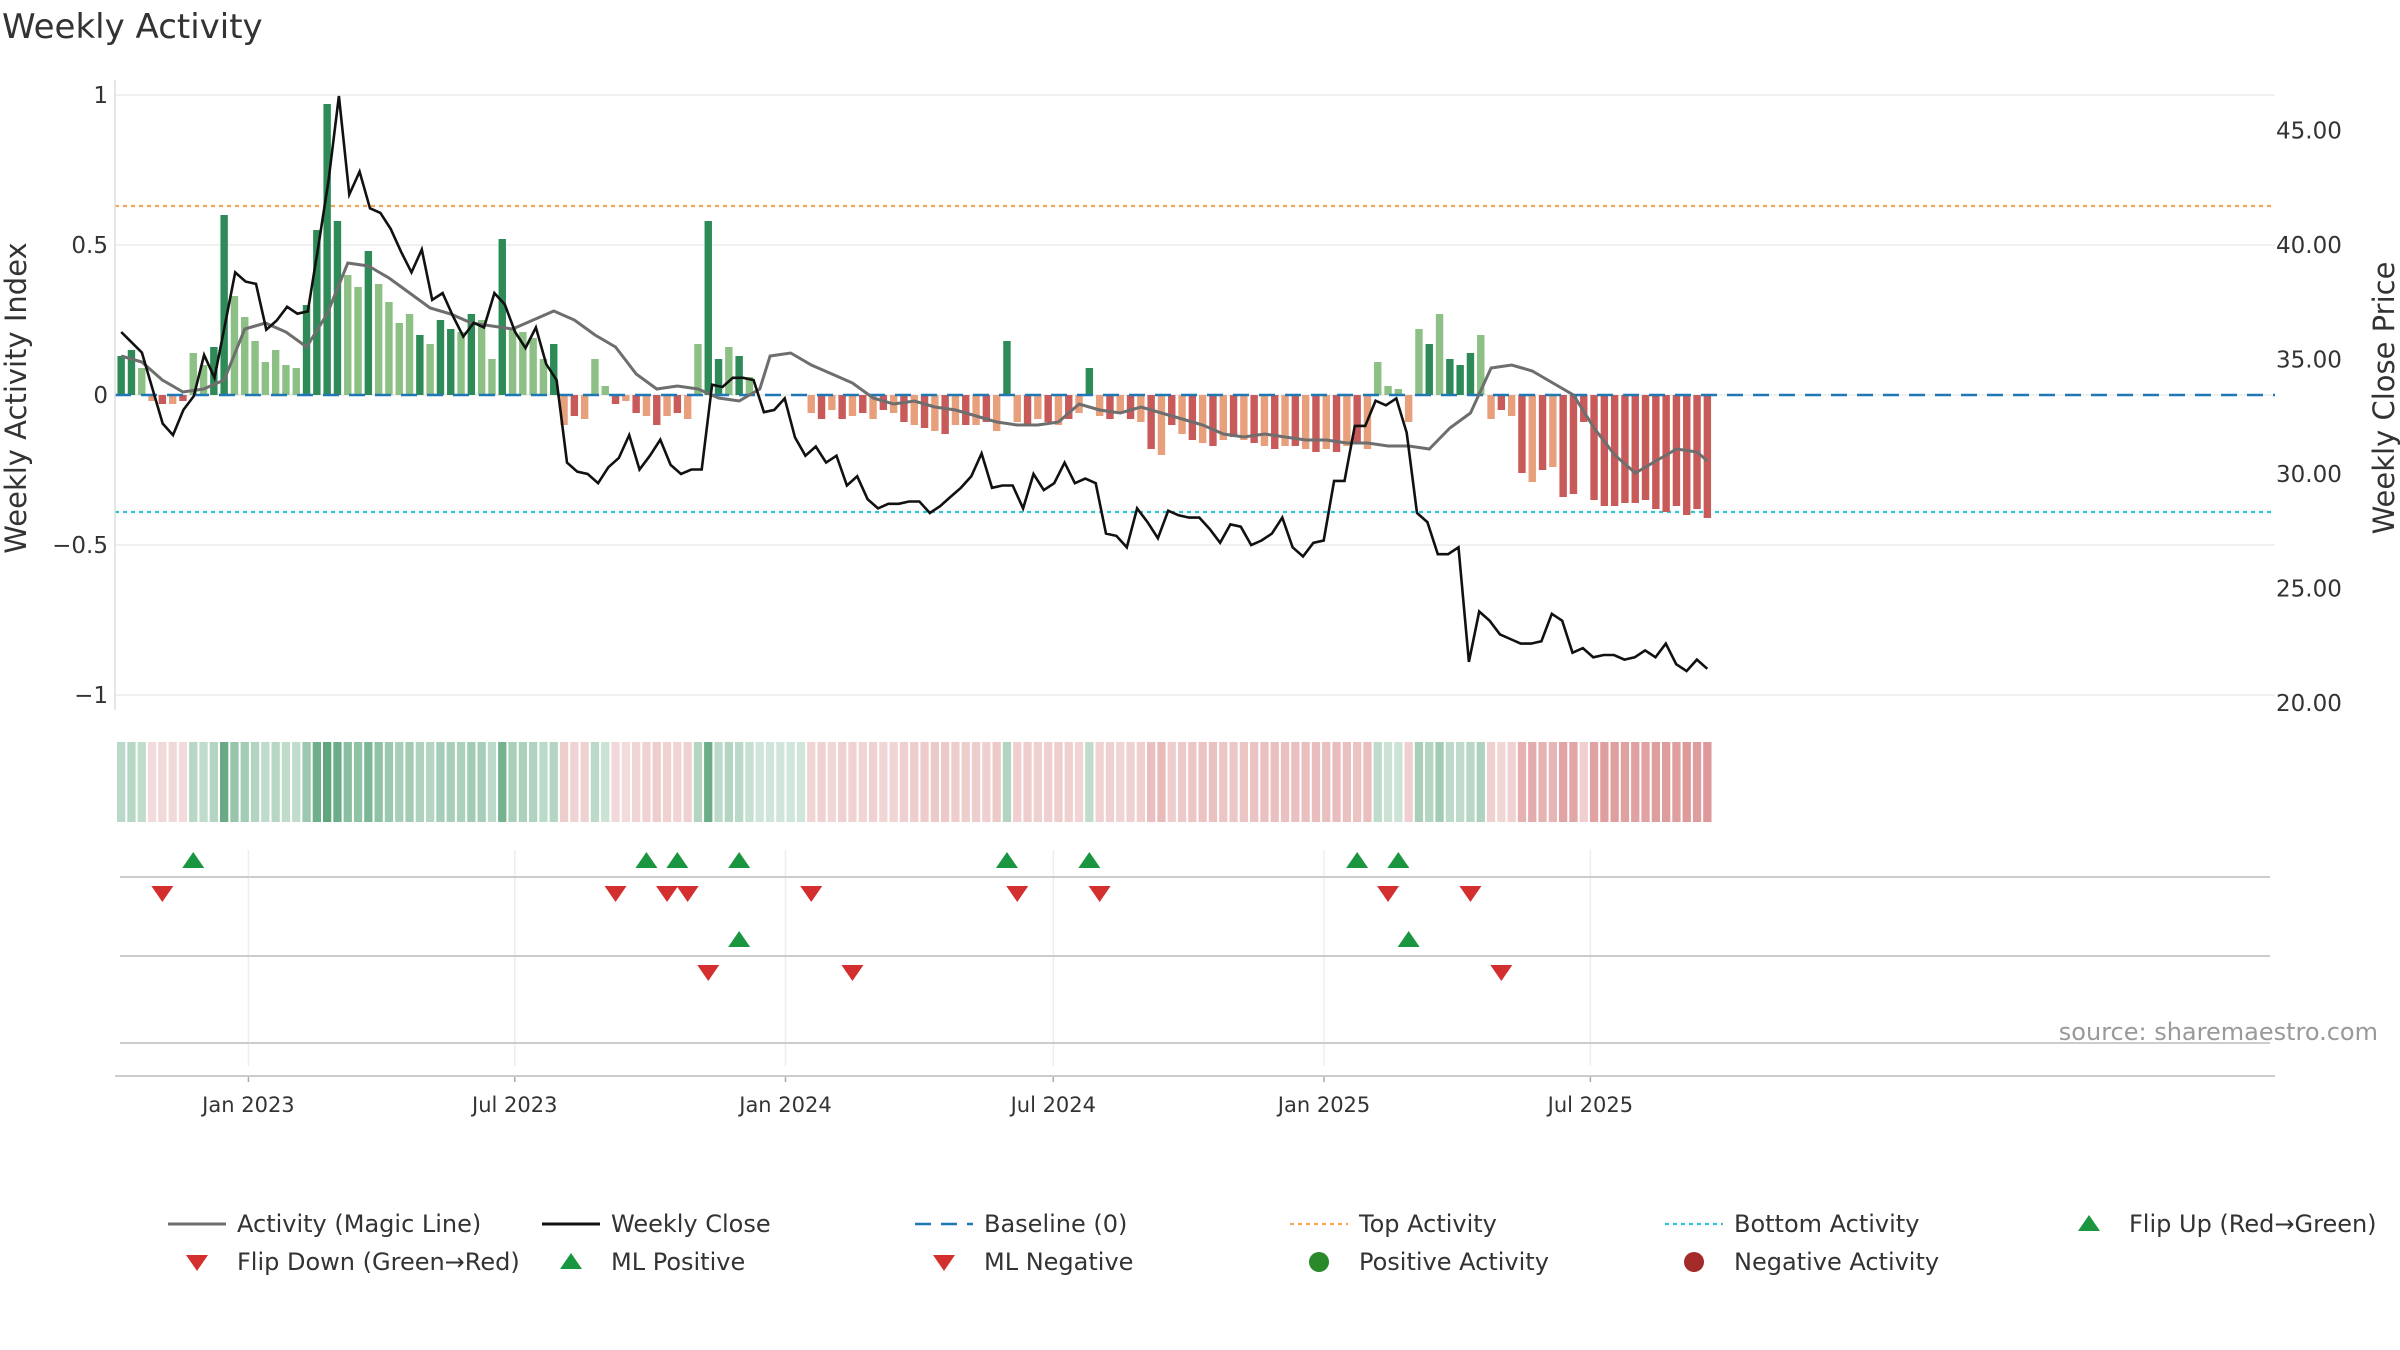  I want to click on legend-label: Weekly Close, so click(691, 1224).